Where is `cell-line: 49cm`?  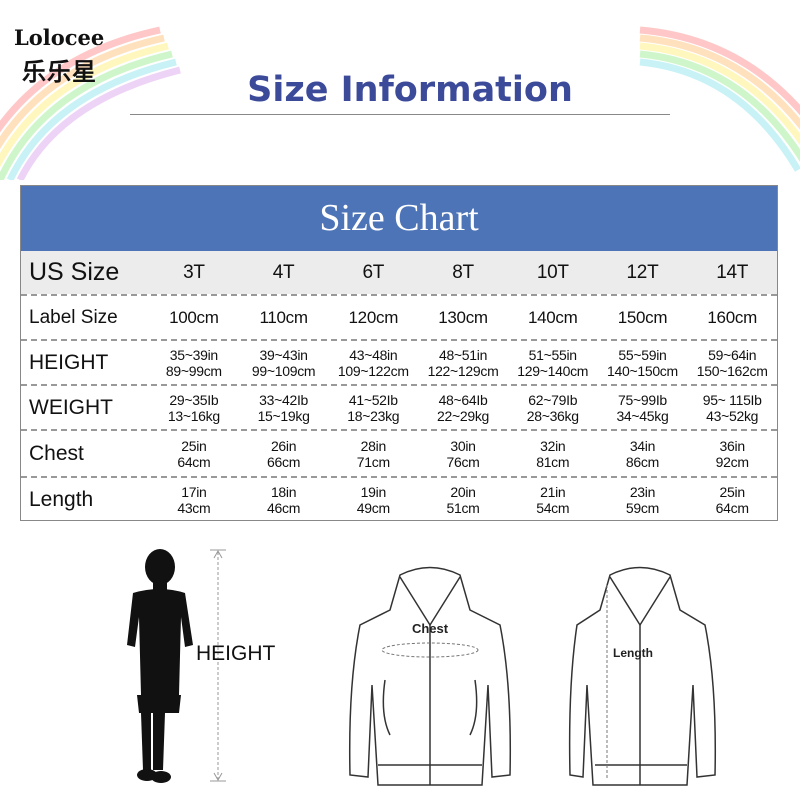 cell-line: 49cm is located at coordinates (373, 508).